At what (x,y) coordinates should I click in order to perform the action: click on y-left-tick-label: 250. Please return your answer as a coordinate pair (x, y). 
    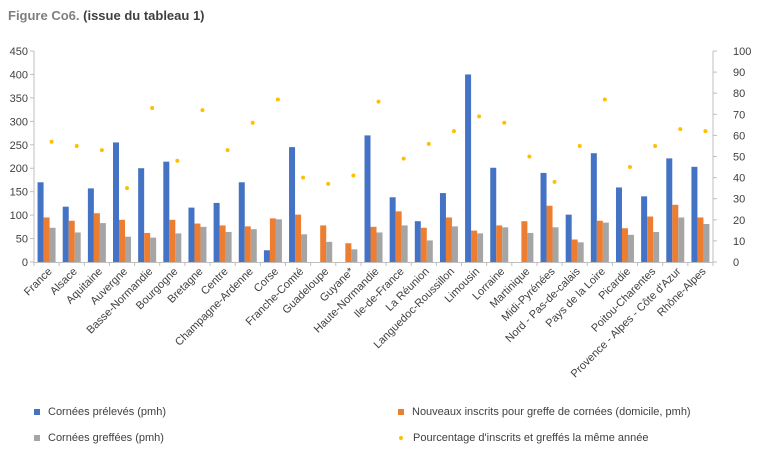
    Looking at the image, I should click on (19, 146).